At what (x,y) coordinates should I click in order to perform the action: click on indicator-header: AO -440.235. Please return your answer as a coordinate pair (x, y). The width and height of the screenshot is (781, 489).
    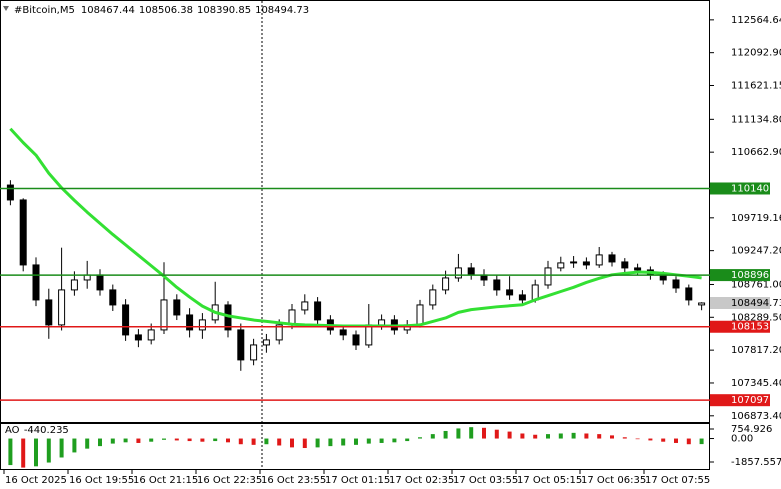
    Looking at the image, I should click on (37, 430).